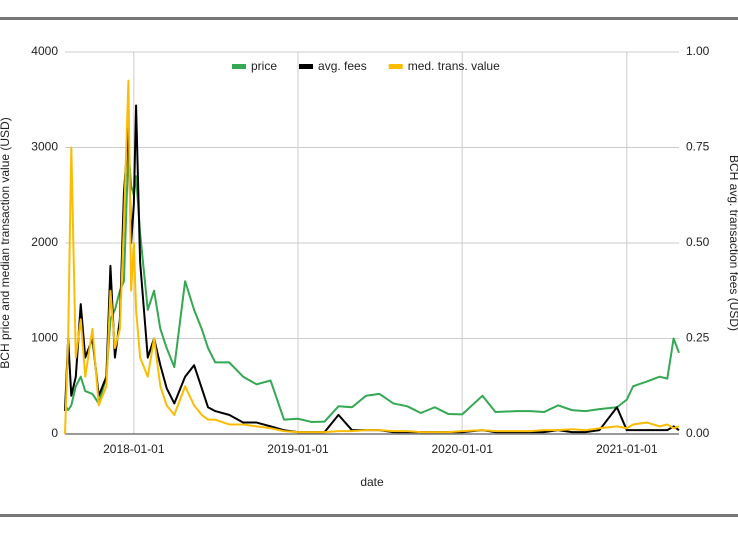  I want to click on x-tick-label: 2021-01-01, so click(627, 449).